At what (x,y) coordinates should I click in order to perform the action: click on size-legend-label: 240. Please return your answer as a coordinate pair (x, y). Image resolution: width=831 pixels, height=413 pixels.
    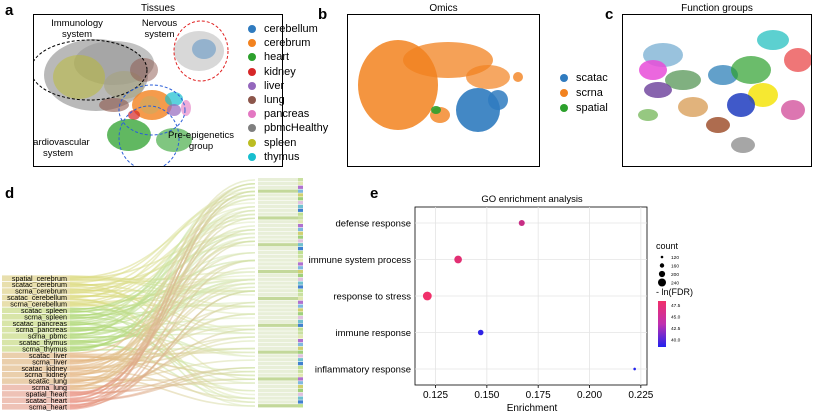
    Looking at the image, I should click on (675, 284).